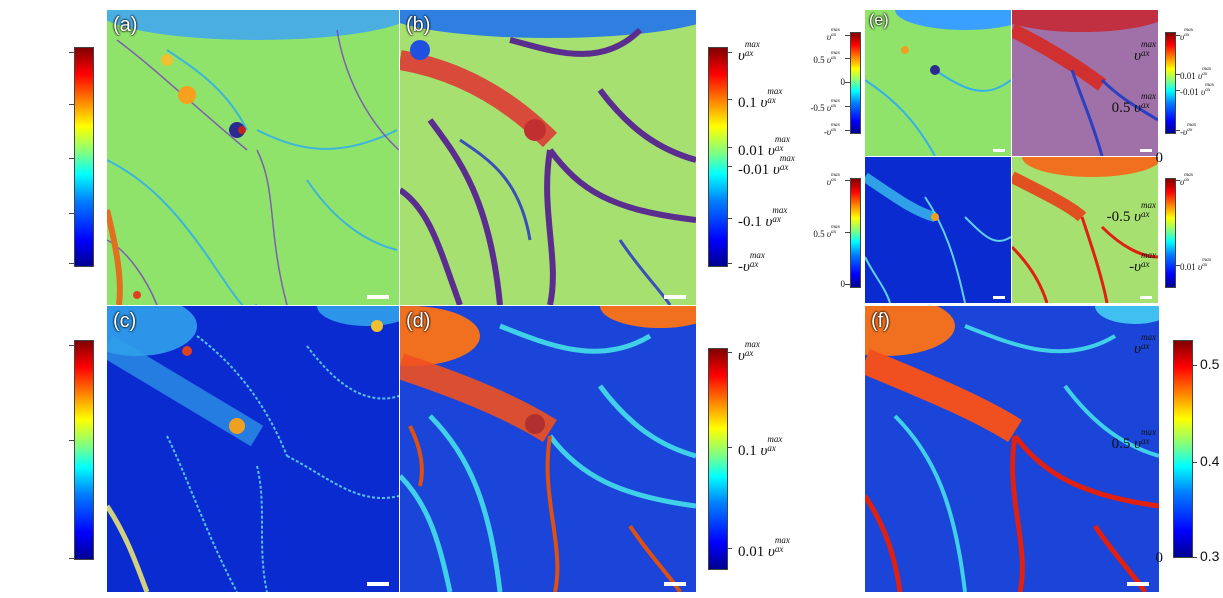 The height and width of the screenshot is (598, 1223). Describe the element at coordinates (1146, 150) in the screenshot. I see `scale-bar-e2` at that location.